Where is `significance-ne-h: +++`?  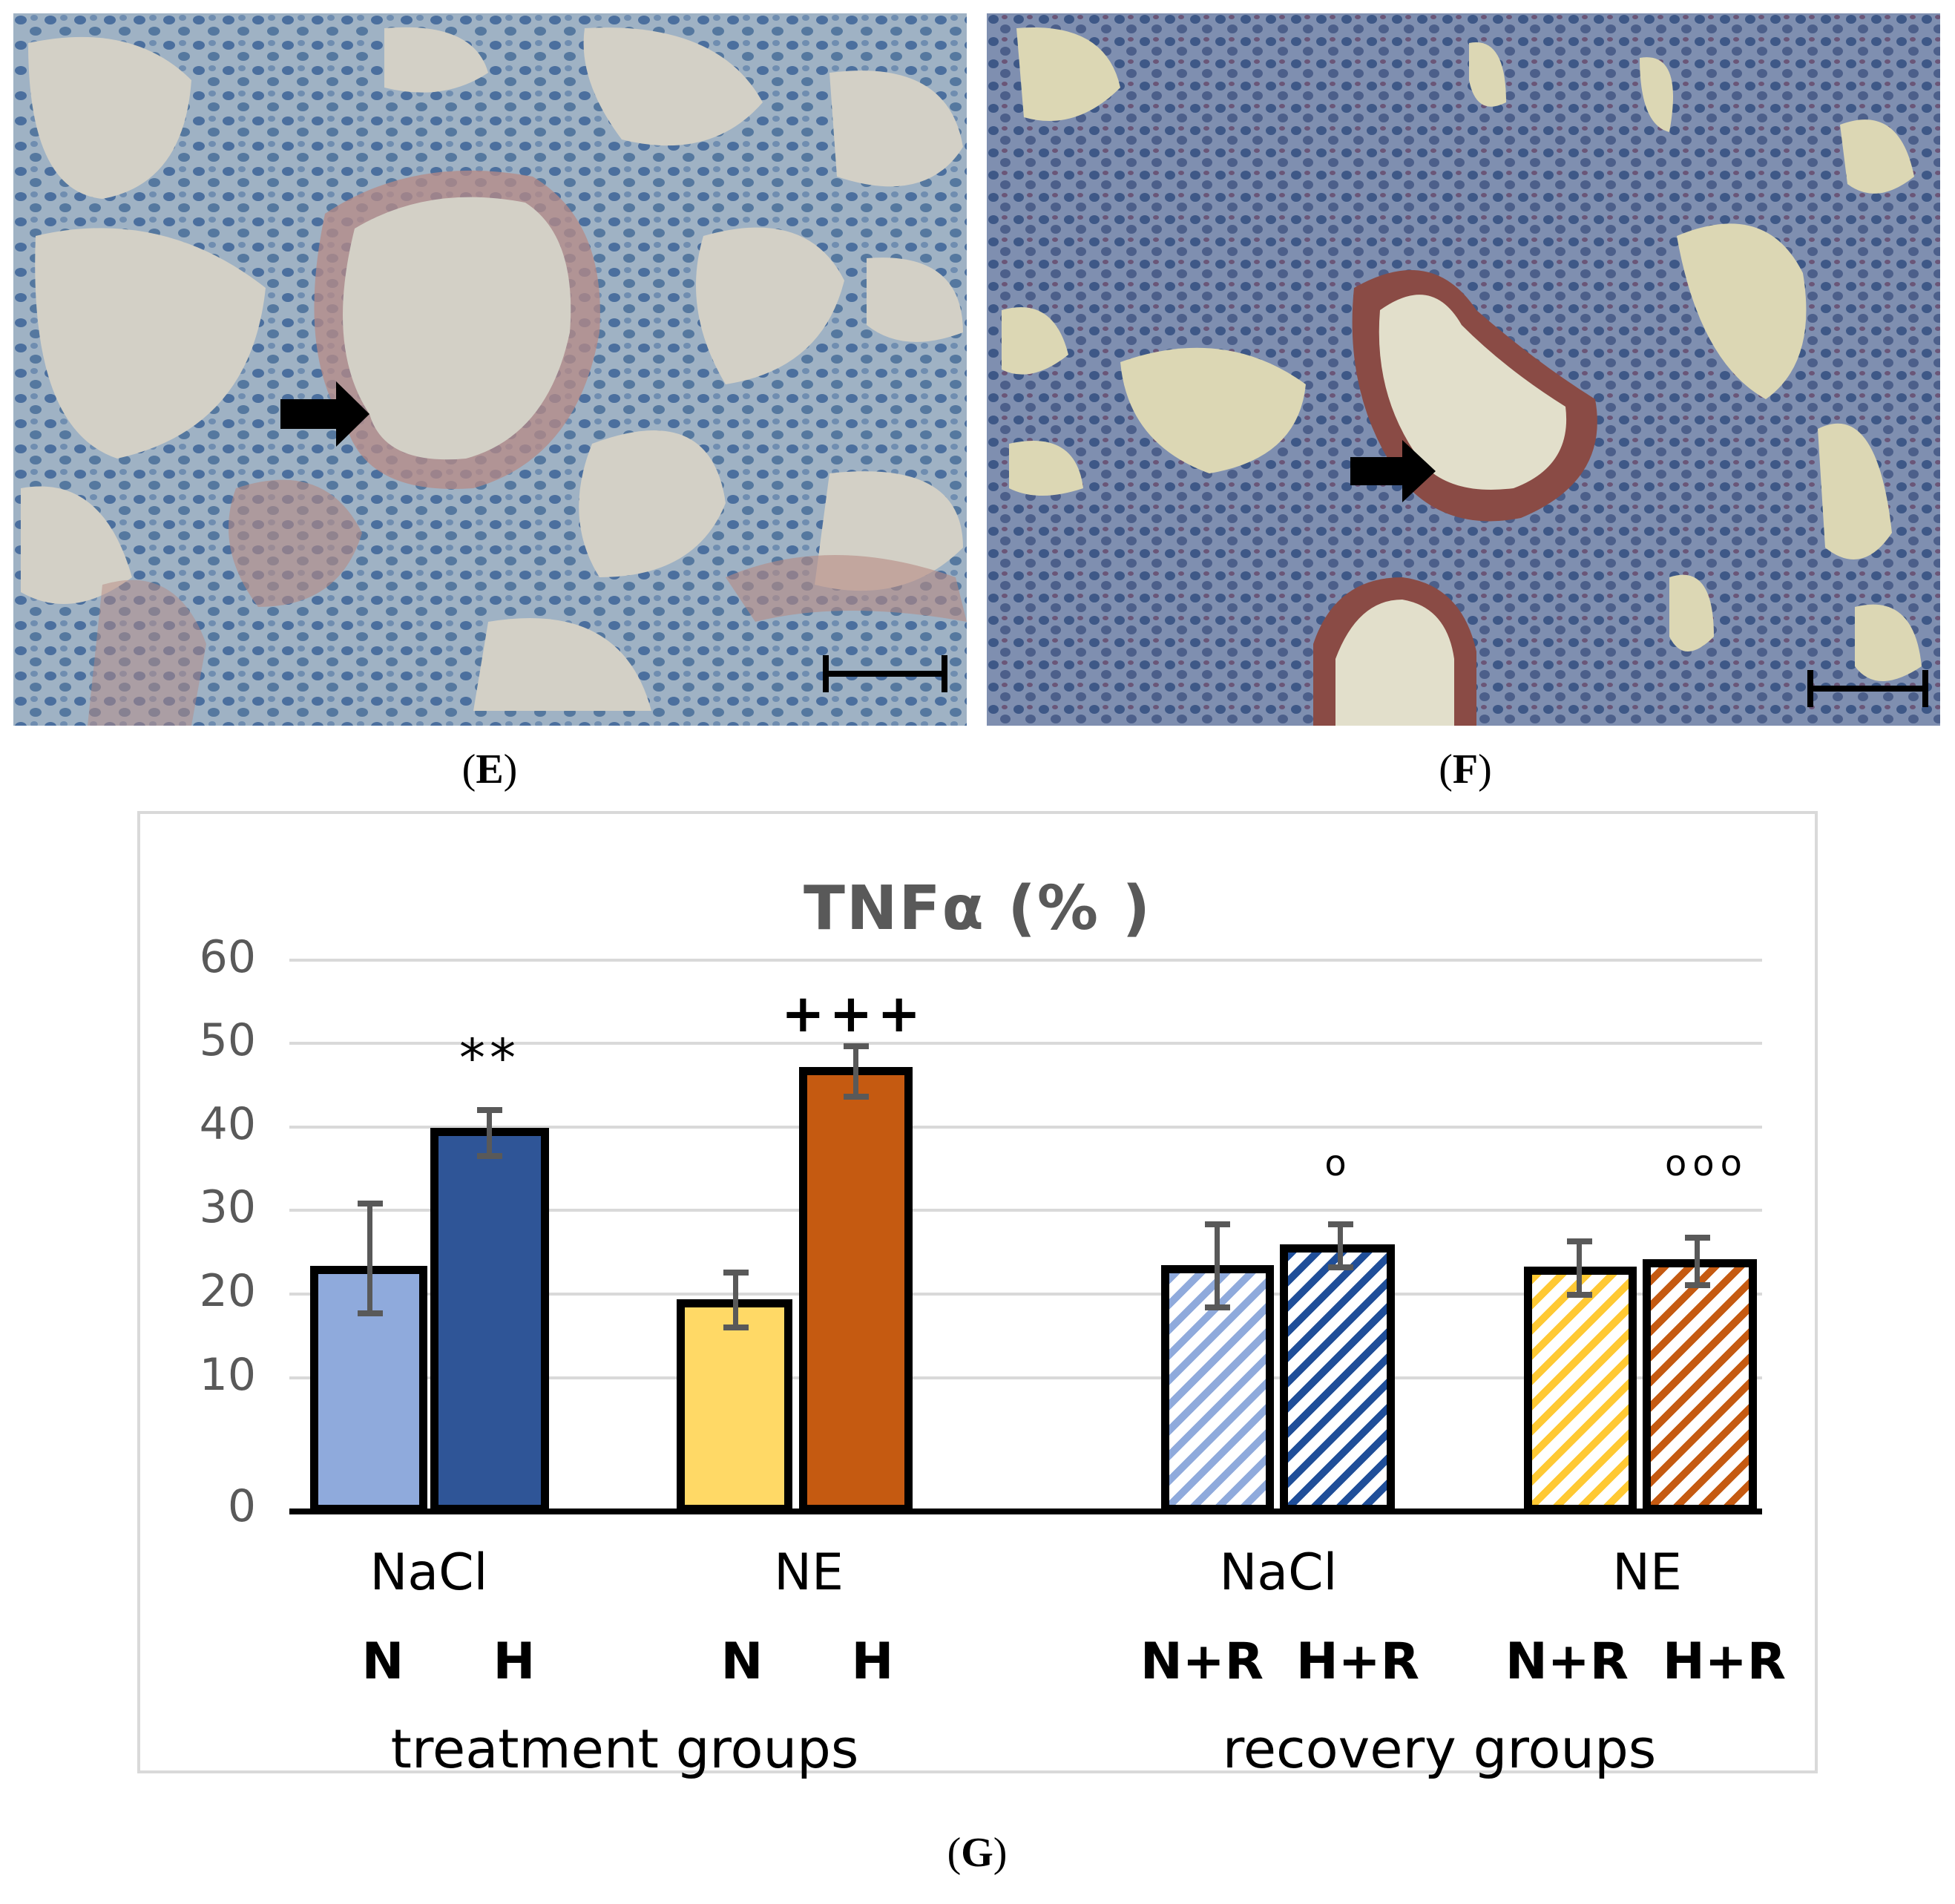
significance-ne-h: +++ is located at coordinates (853, 1014).